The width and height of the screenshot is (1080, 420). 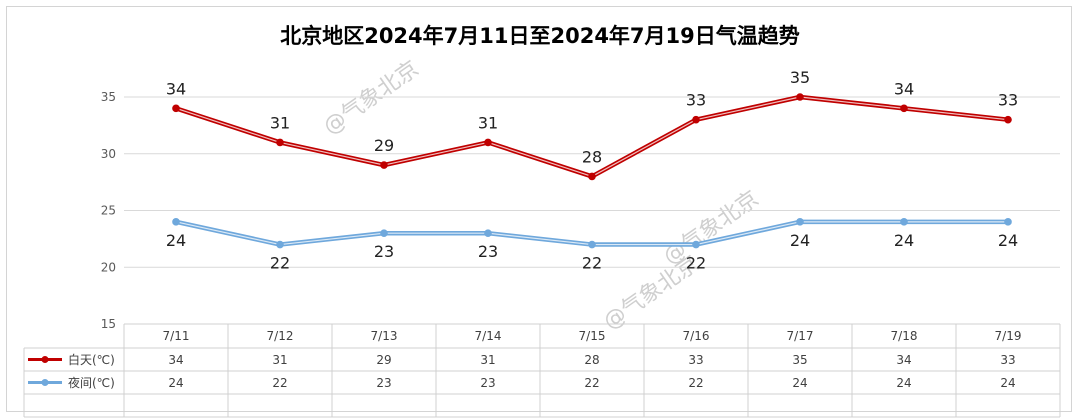 I want to click on table-cell-1-5: 22, so click(x=695, y=383).